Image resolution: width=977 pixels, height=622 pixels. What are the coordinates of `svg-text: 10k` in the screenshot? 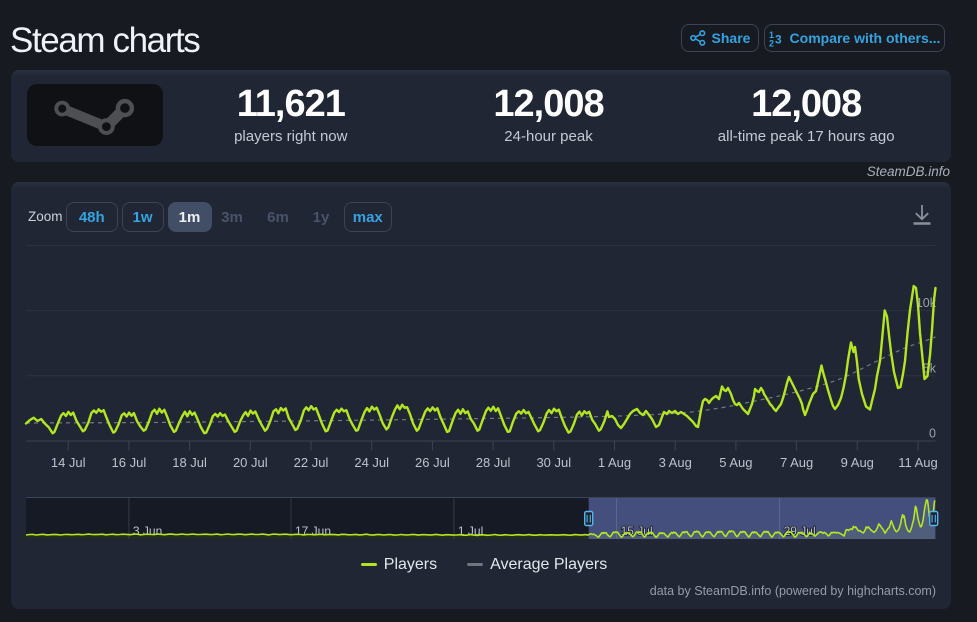 It's located at (926, 303).